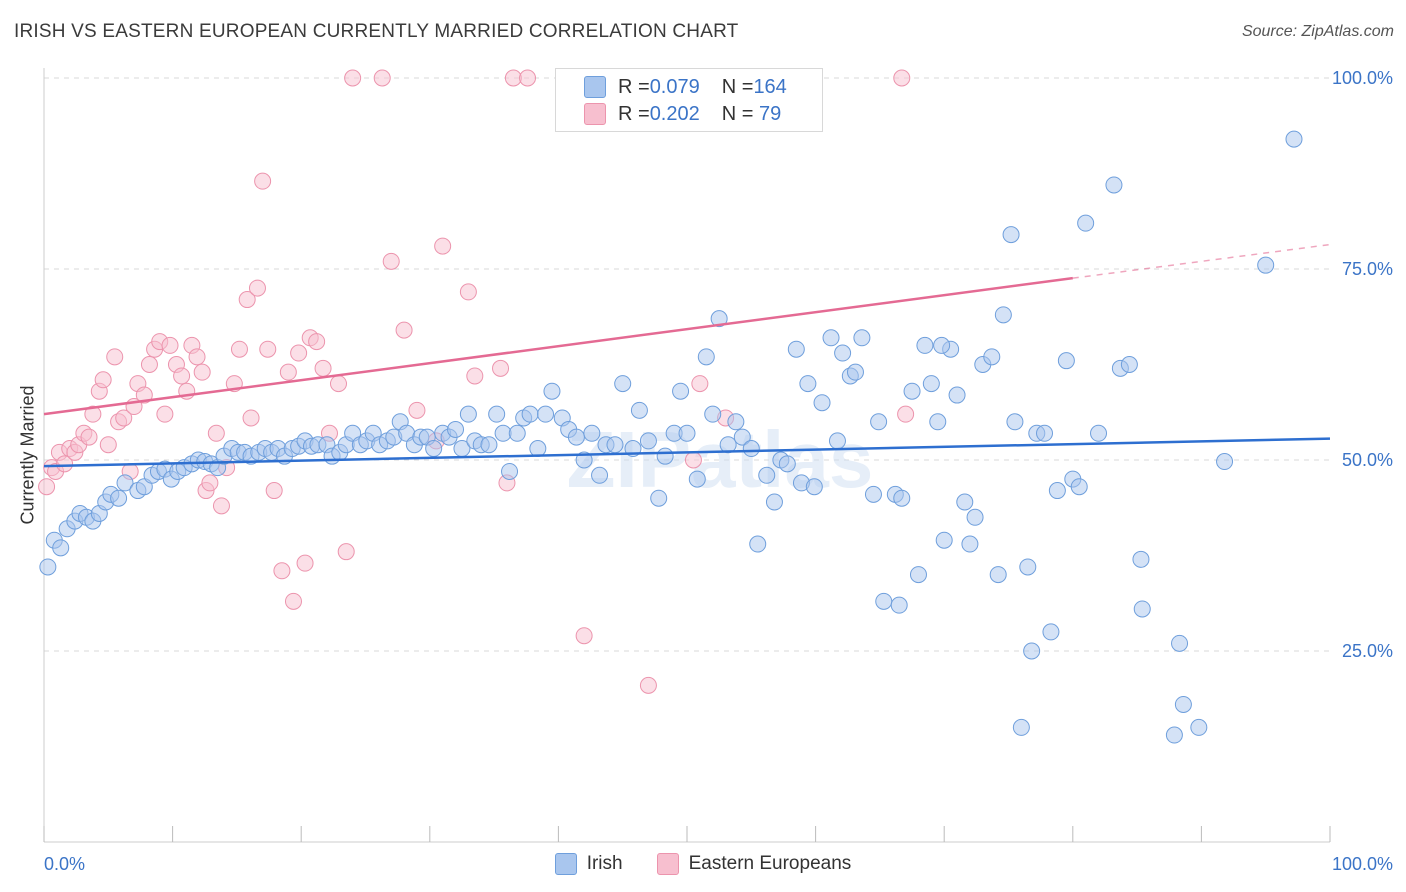  What do you see at coordinates (604, 863) in the screenshot?
I see `legend-label-irish: Irish` at bounding box center [604, 863].